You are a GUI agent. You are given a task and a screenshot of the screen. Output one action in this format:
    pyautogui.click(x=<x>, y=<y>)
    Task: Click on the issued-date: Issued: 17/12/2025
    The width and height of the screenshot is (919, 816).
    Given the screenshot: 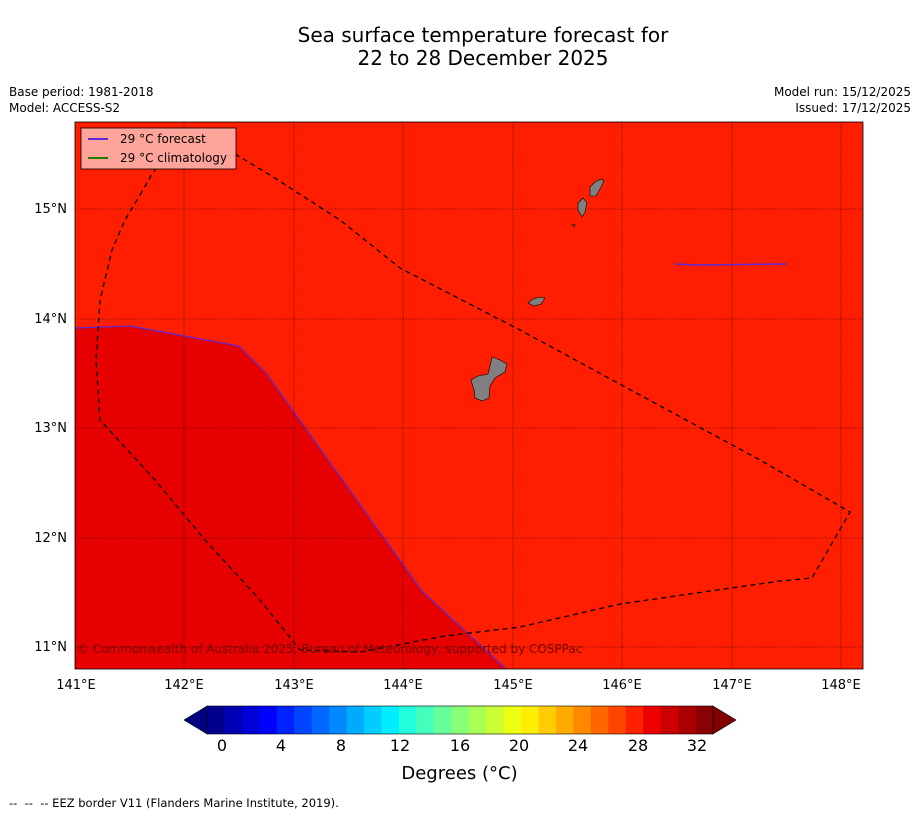 What is the action you would take?
    pyautogui.click(x=853, y=108)
    